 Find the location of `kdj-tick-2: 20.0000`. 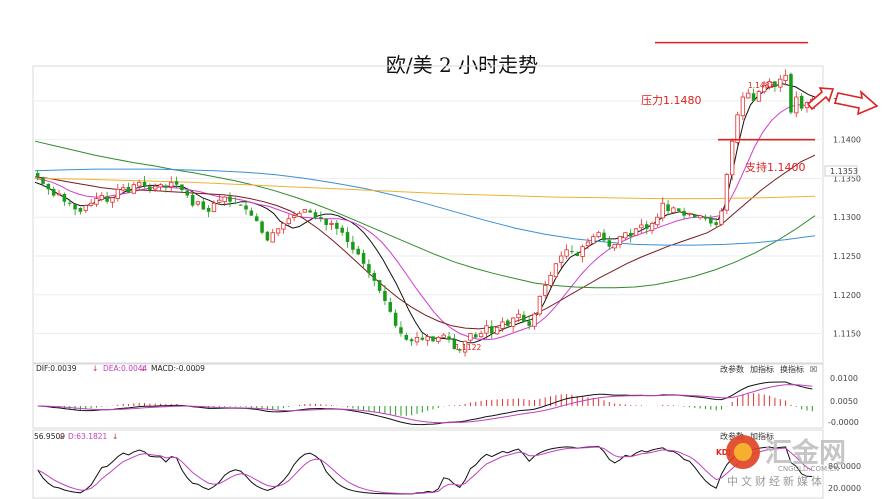

kdj-tick-2: 20.0000 is located at coordinates (844, 488).